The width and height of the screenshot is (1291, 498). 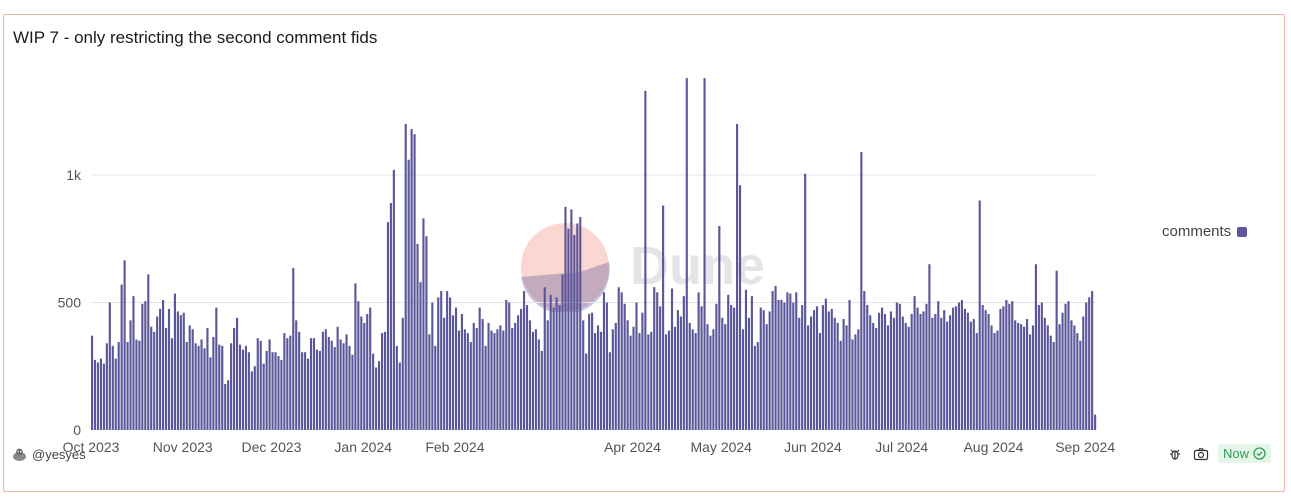 I want to click on status-badge: Now, so click(x=1244, y=453).